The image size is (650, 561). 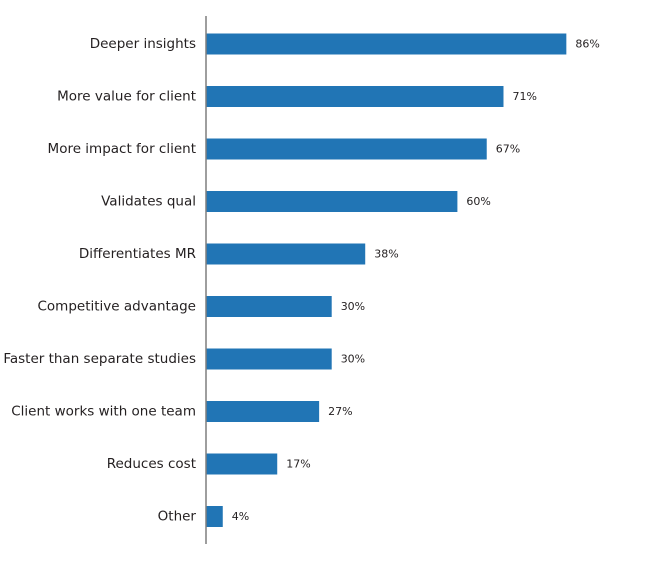 I want to click on value-label: 86%, so click(x=587, y=44).